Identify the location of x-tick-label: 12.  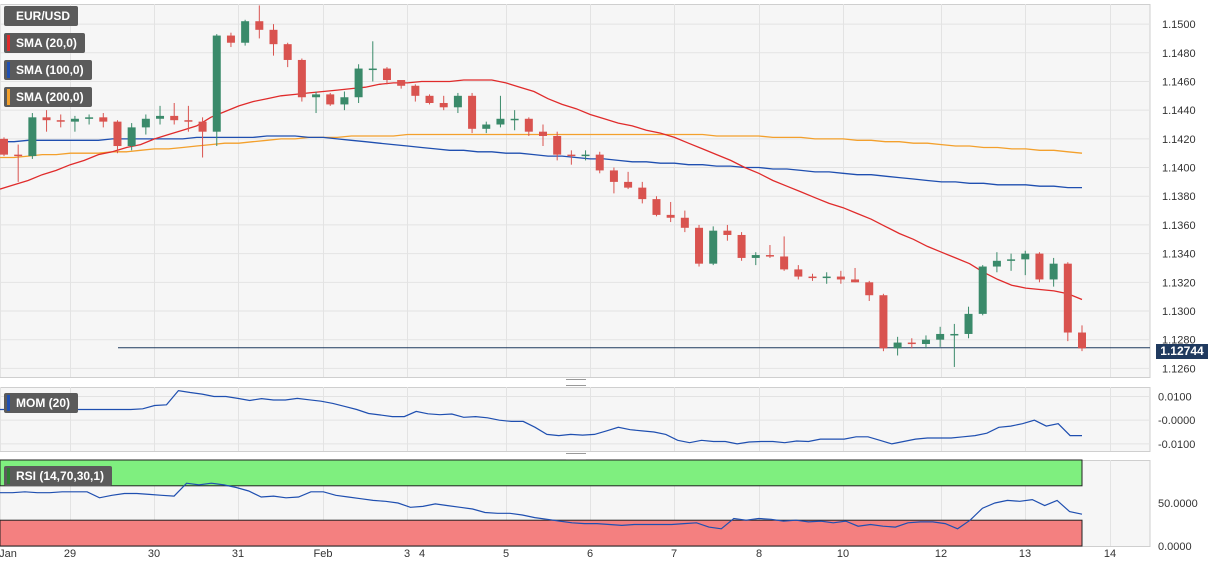
(941, 554).